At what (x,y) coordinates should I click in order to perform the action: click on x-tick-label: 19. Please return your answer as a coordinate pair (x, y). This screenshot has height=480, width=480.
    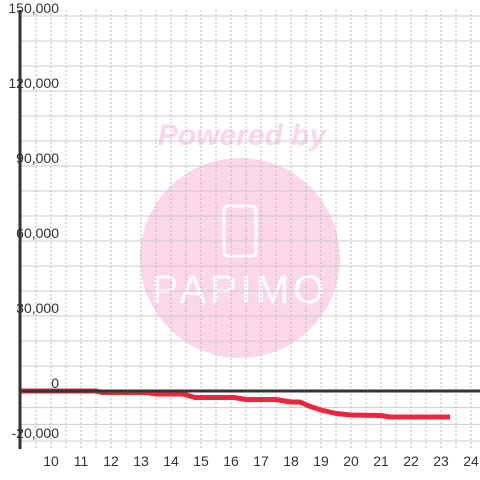
    Looking at the image, I should click on (321, 461).